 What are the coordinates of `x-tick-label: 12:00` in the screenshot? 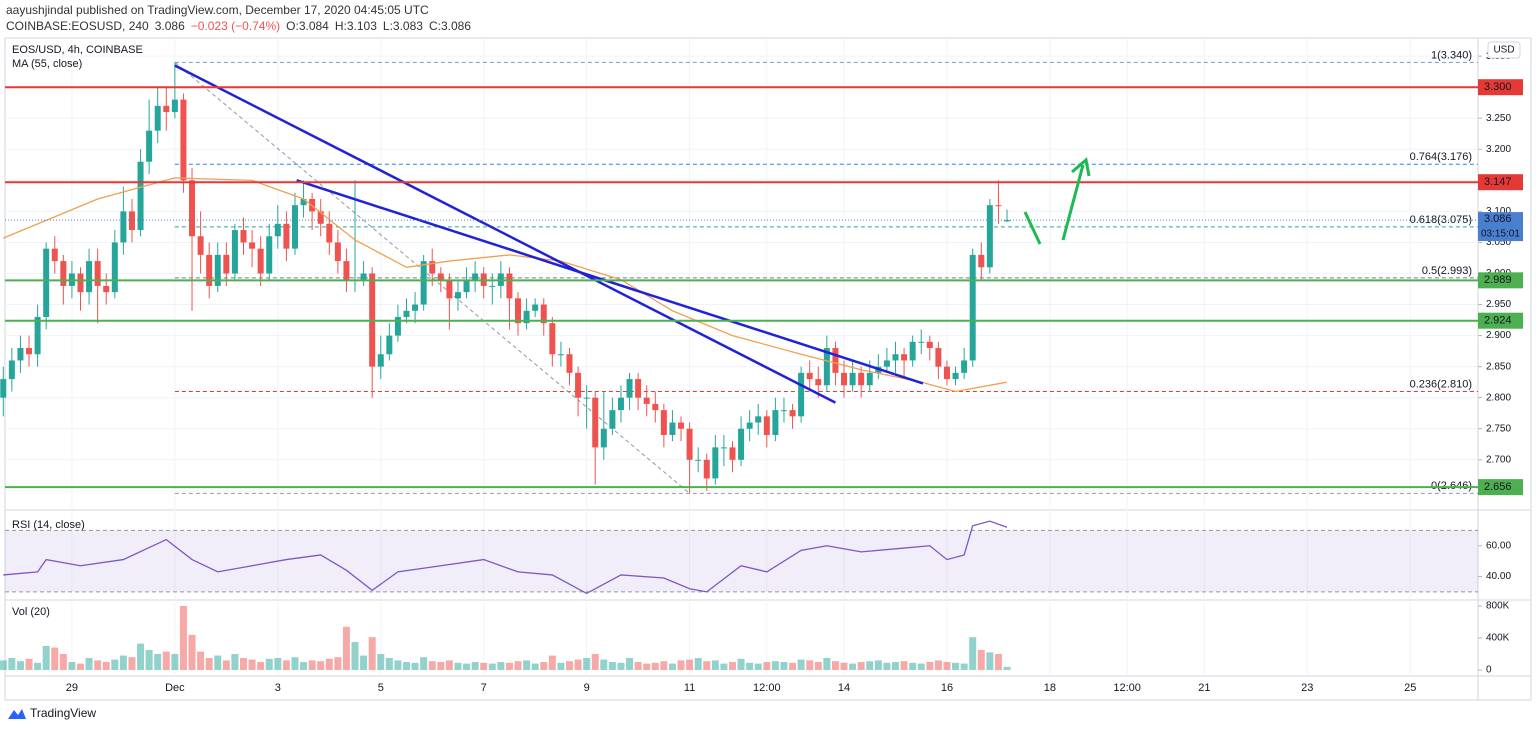 It's located at (767, 688).